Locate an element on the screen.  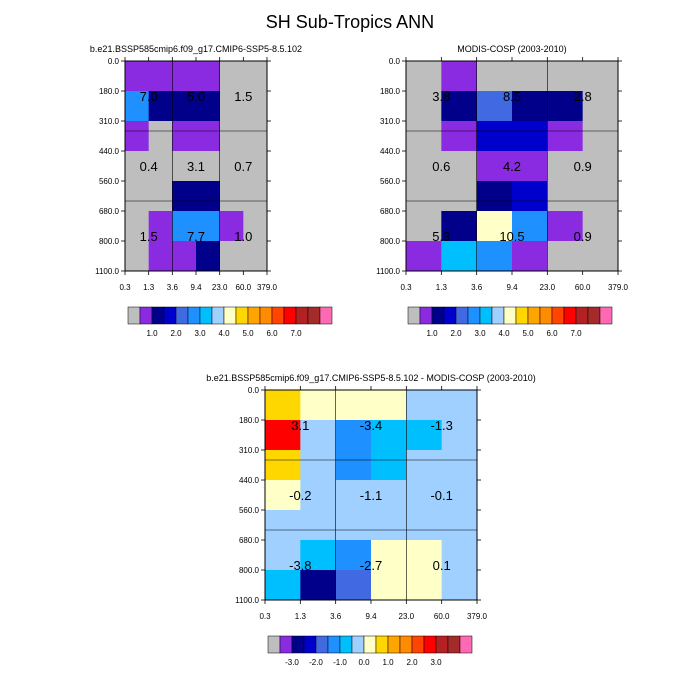
y-tick-label: 440.0 is located at coordinates (390, 151).